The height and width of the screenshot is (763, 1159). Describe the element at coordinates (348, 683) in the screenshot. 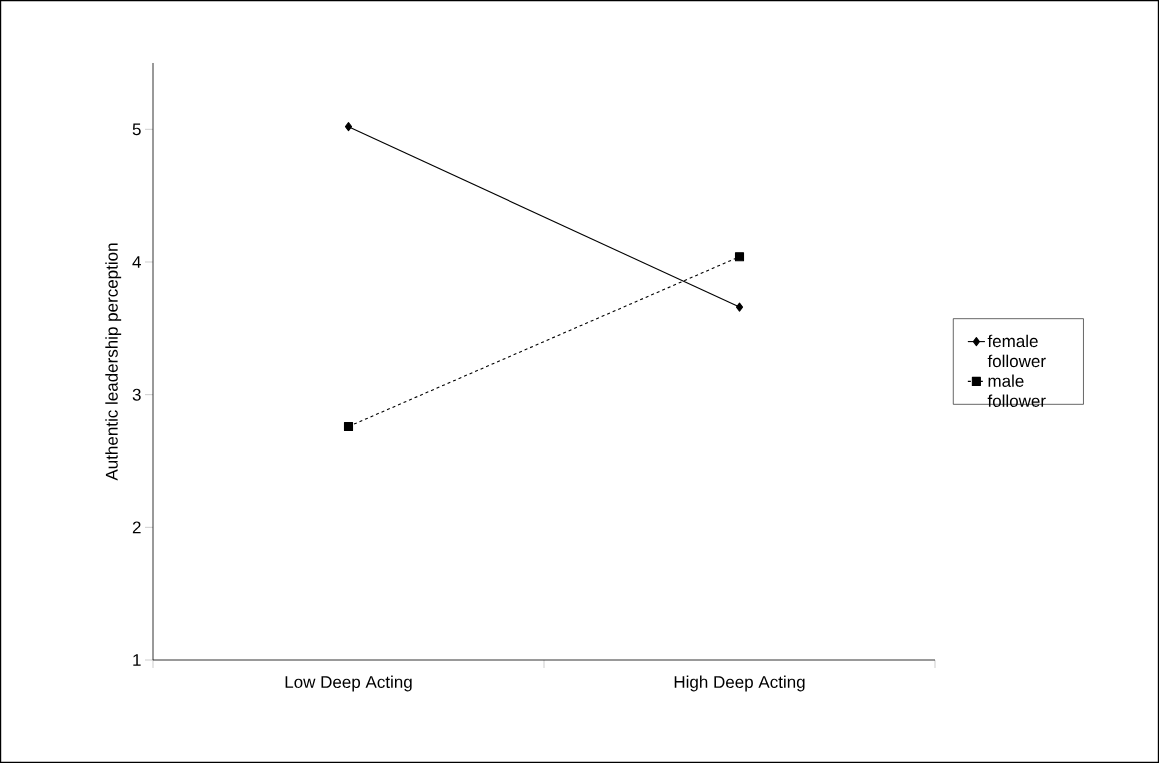

I see `x-tick-label: Low Deep Acting` at that location.